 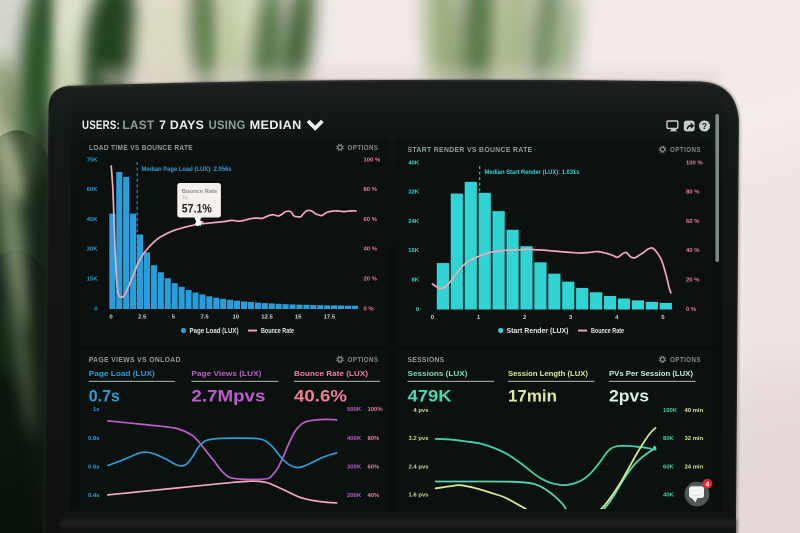 What do you see at coordinates (414, 193) in the screenshot?
I see `svg-text: 32K` at bounding box center [414, 193].